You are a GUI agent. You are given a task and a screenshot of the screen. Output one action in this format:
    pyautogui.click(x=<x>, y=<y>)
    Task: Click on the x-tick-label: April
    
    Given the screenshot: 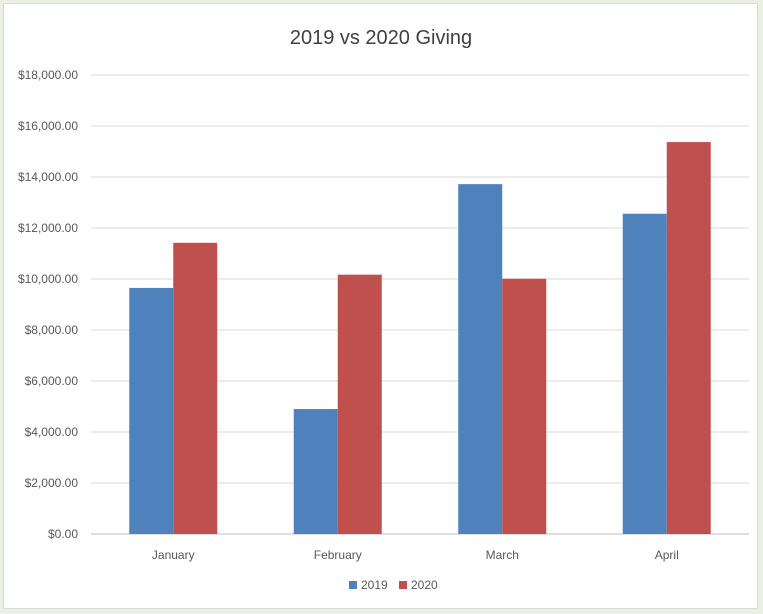 What is the action you would take?
    pyautogui.click(x=667, y=555)
    